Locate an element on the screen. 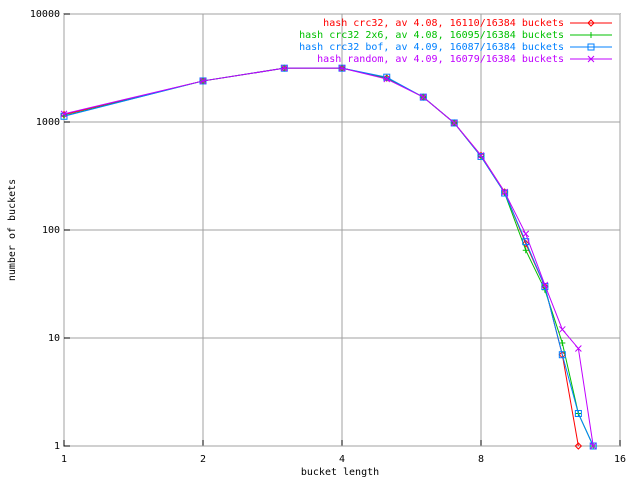  y-axis-label: number of buckets is located at coordinates (12, 230).